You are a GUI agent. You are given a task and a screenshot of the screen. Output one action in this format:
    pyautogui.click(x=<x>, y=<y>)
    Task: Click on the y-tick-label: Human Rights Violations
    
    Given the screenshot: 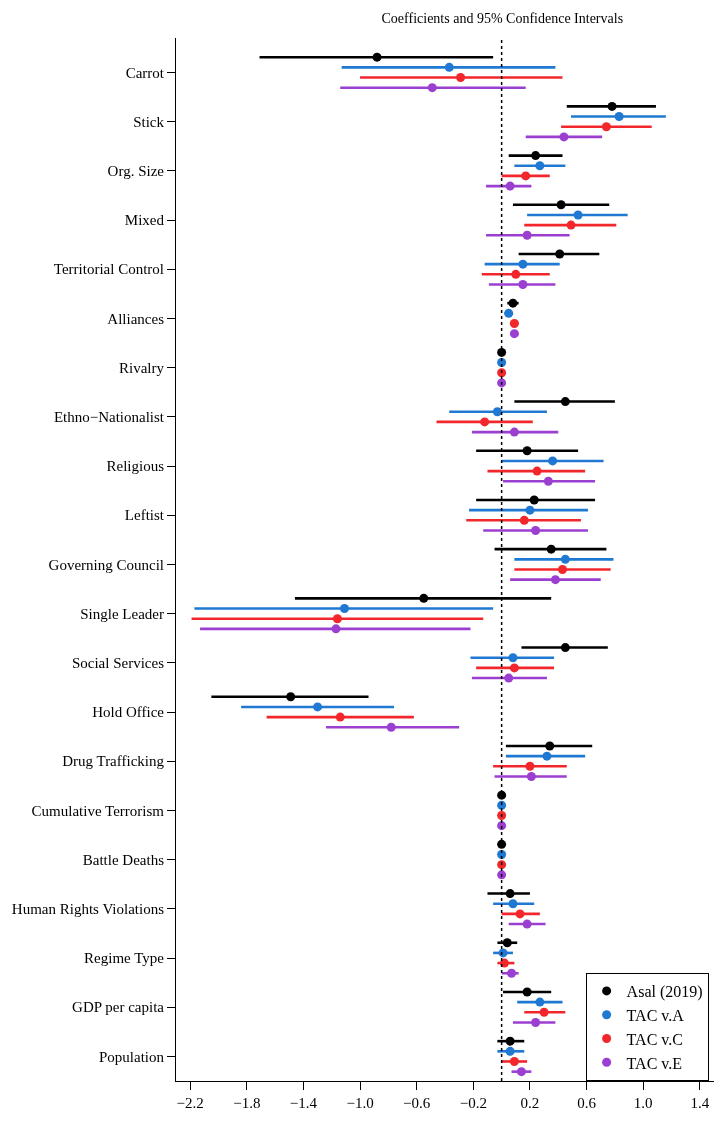 What is the action you would take?
    pyautogui.click(x=88, y=909)
    